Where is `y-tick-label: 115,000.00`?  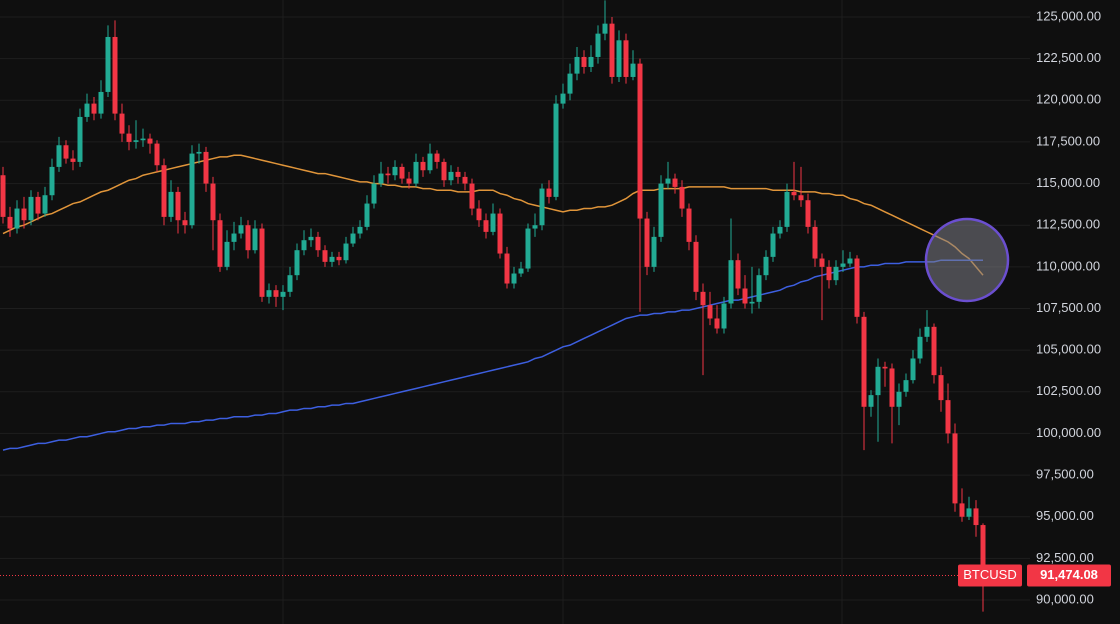
y-tick-label: 115,000.00 is located at coordinates (1068, 182).